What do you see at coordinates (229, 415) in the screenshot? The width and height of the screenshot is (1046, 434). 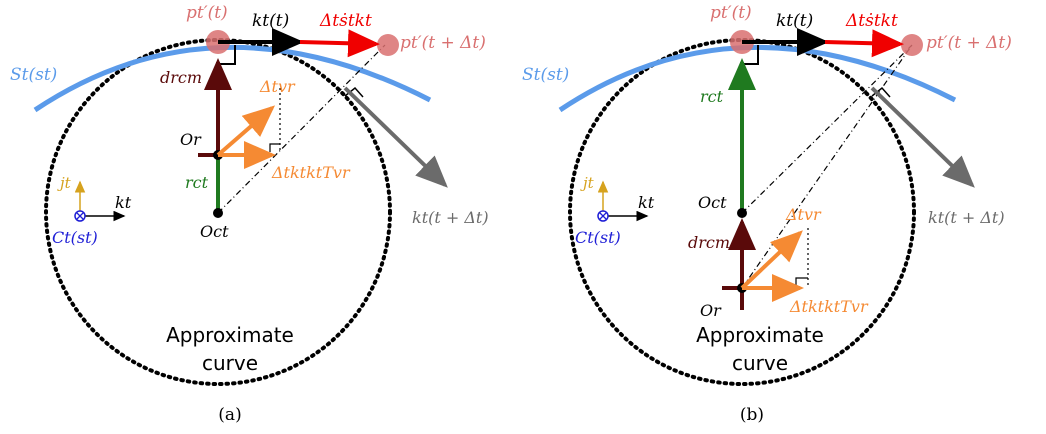 I see `caption: (a)` at bounding box center [229, 415].